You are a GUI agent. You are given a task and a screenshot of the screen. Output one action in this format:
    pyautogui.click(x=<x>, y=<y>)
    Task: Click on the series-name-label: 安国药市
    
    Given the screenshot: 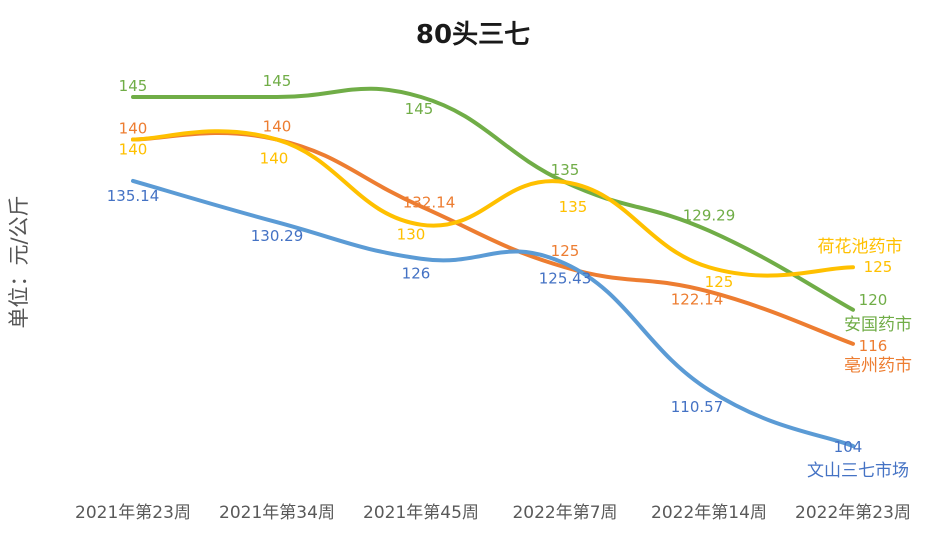 What is the action you would take?
    pyautogui.click(x=878, y=325)
    